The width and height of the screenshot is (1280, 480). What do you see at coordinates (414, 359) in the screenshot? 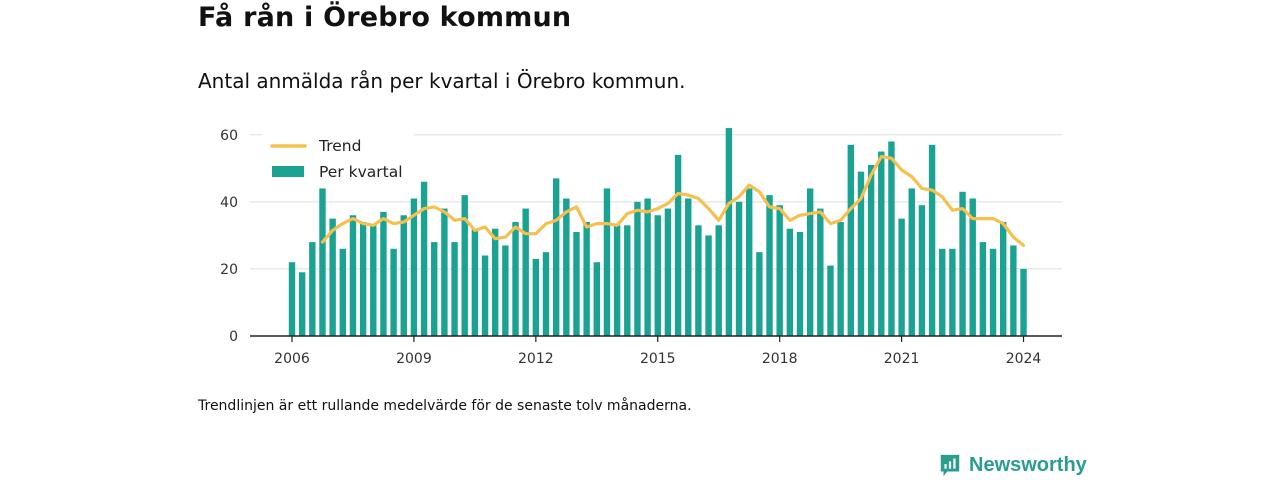
I see `x-tick-label: 2009` at bounding box center [414, 359].